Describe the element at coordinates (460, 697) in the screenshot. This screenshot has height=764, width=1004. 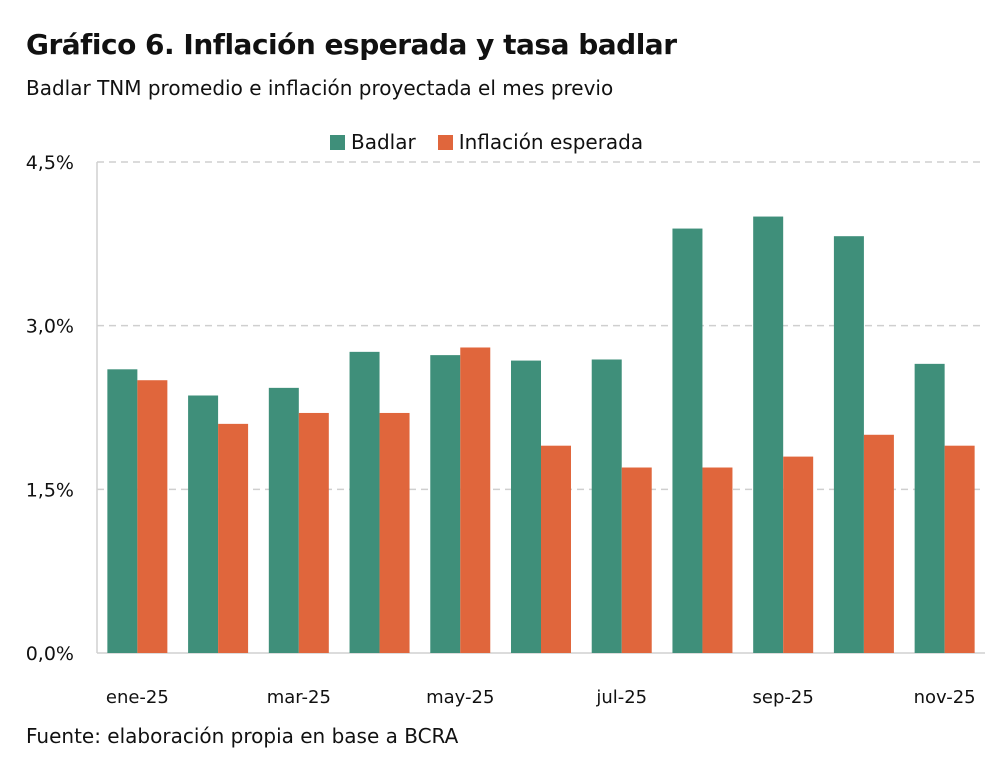
I see `x-tick-label: may-25` at that location.